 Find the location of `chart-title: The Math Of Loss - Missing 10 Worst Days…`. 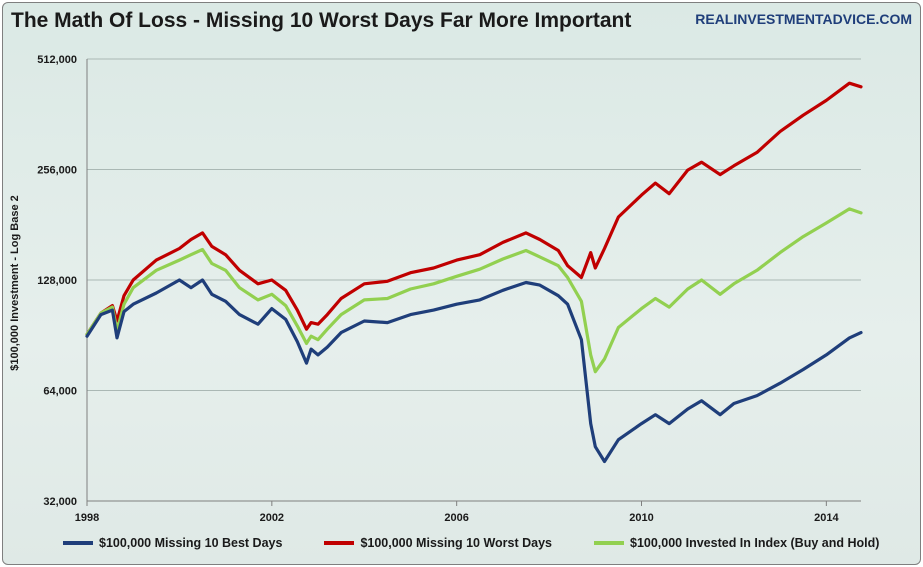

chart-title: The Math Of Loss - Missing 10 Worst Days… is located at coordinates (321, 20).